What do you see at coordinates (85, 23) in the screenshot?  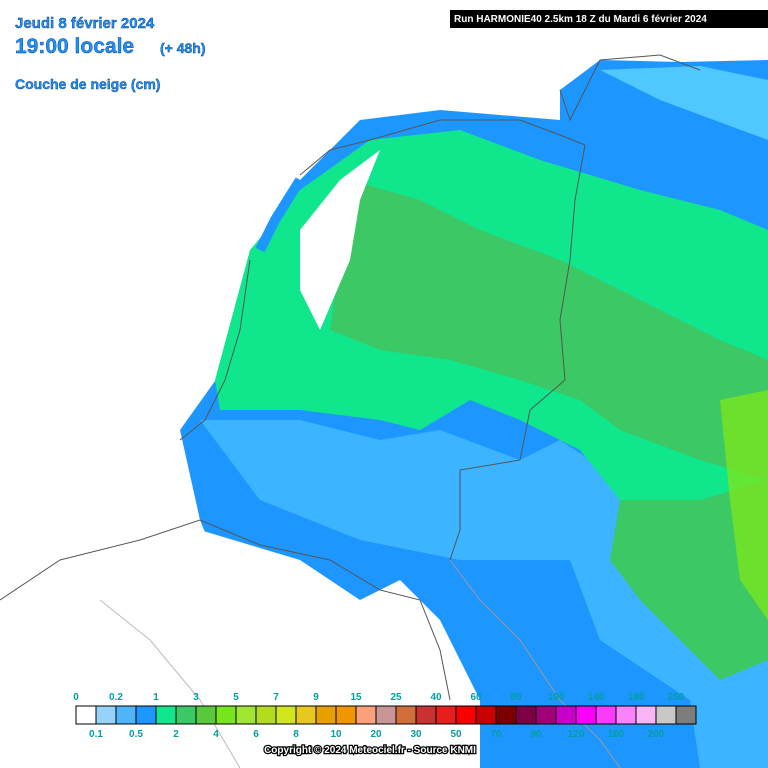 I see `date: Jeudi 8 février 2024` at bounding box center [85, 23].